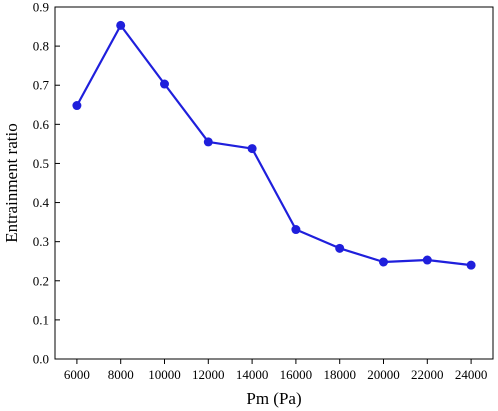 This screenshot has width=498, height=411. What do you see at coordinates (296, 374) in the screenshot?
I see `x-tick-label: 16000` at bounding box center [296, 374].